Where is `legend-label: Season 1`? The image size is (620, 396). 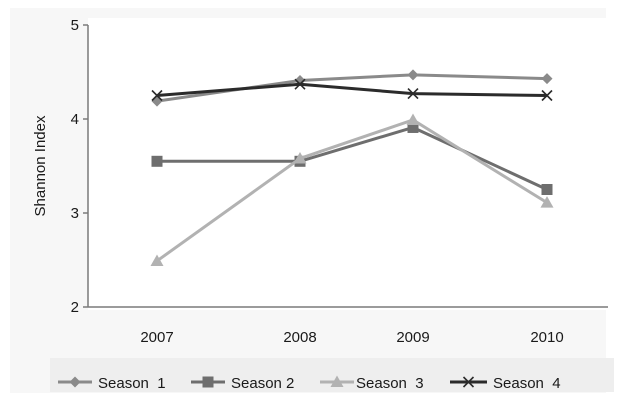 legend-label: Season 1 is located at coordinates (132, 383).